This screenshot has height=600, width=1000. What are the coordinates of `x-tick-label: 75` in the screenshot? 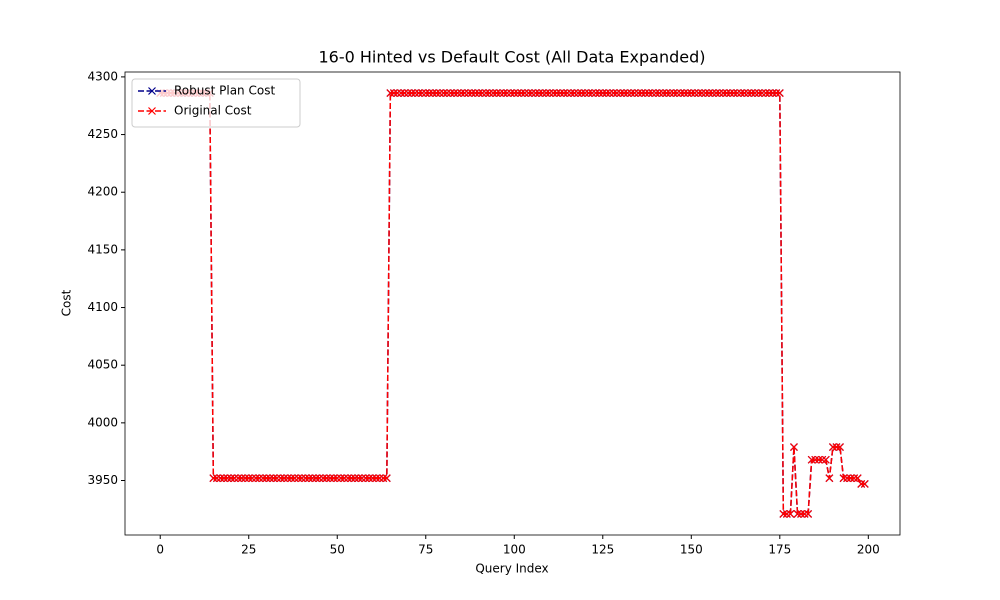 It's located at (425, 550).